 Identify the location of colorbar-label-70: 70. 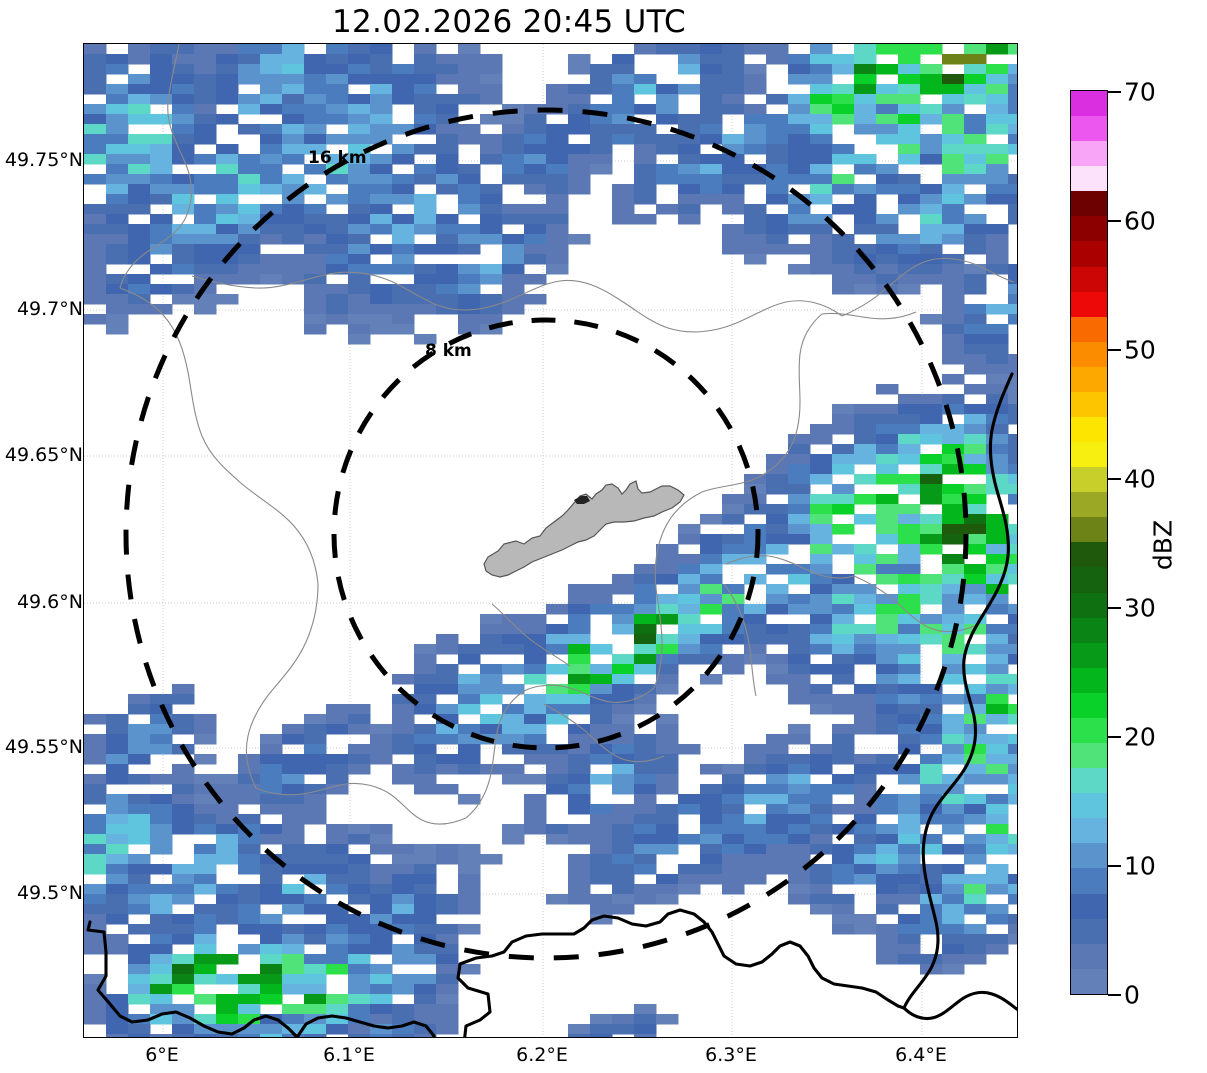
(1140, 92).